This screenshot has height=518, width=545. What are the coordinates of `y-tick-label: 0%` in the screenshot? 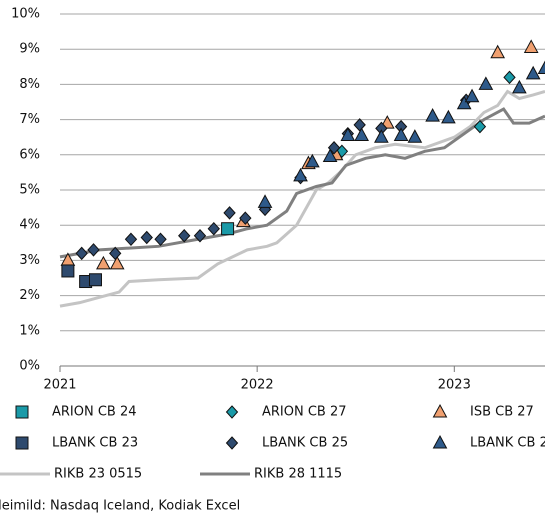 It's located at (29, 366).